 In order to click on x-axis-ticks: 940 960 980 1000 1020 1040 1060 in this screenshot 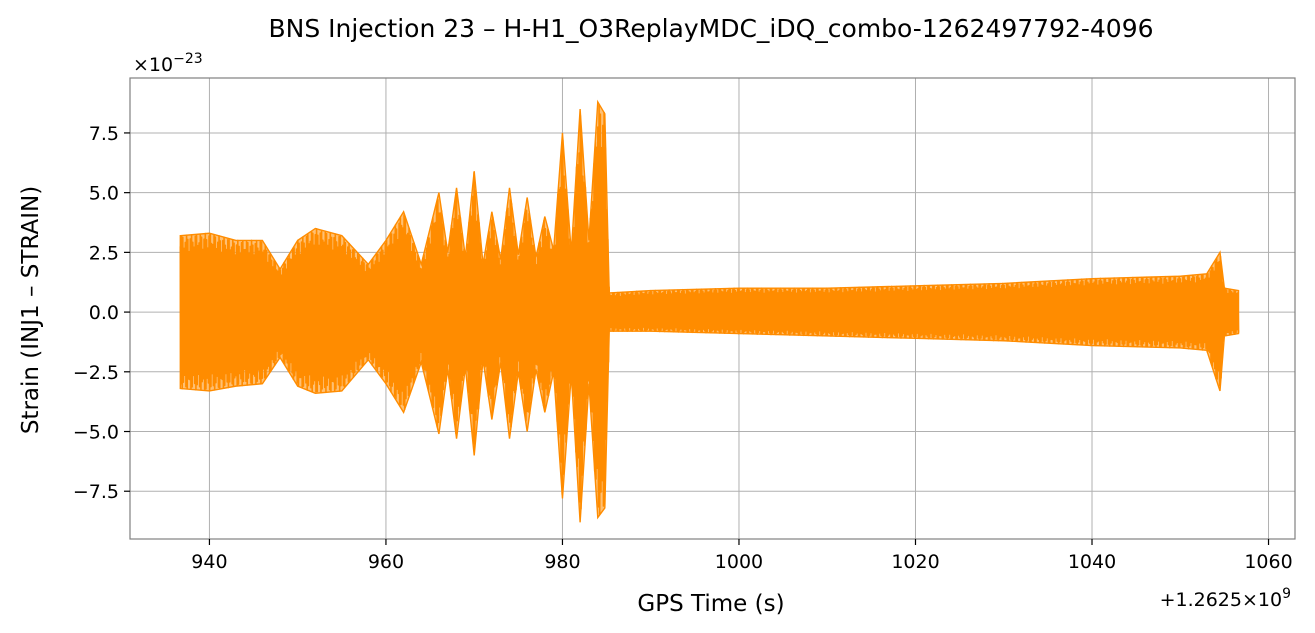, I will do `click(742, 556)`.